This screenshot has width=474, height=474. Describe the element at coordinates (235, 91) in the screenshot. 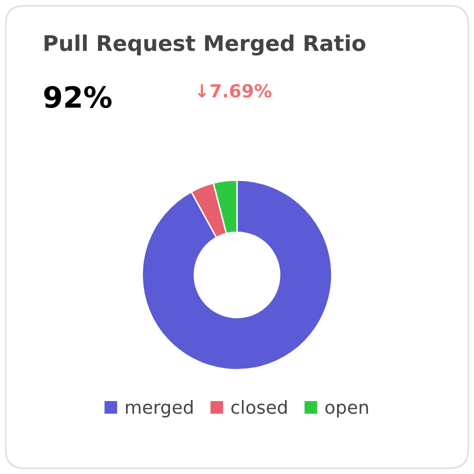

I see `text: ↓7.69%` at that location.